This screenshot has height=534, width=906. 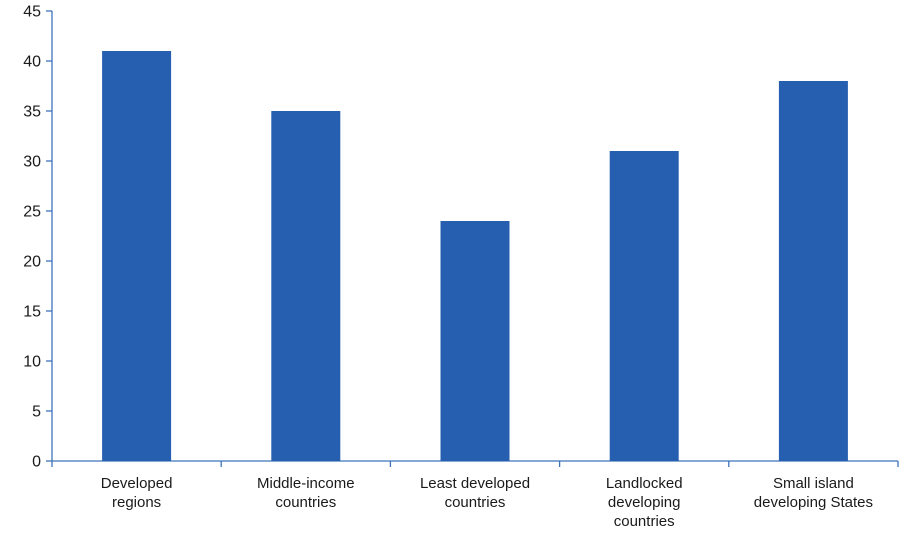 What do you see at coordinates (137, 493) in the screenshot?
I see `x-category-label: Developed regions` at bounding box center [137, 493].